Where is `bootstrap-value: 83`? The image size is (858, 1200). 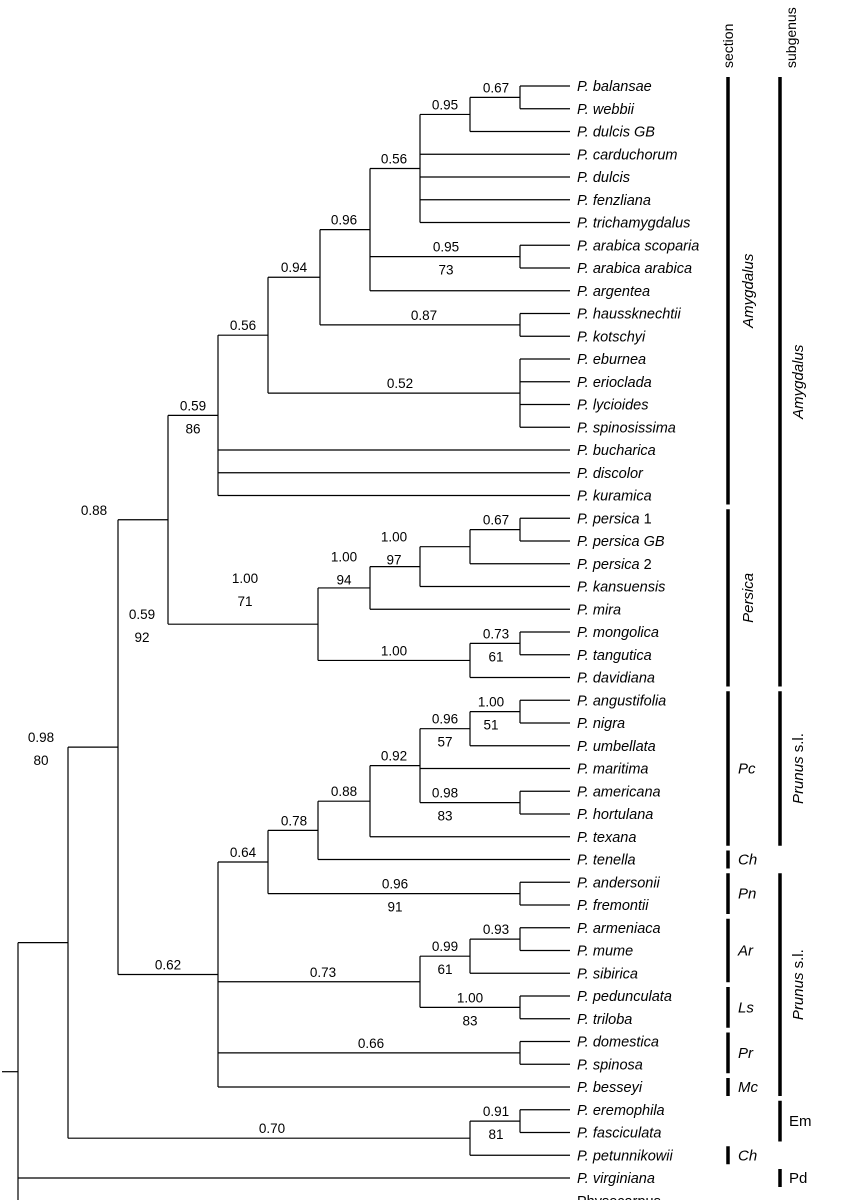 bootstrap-value: 83 is located at coordinates (469, 1020).